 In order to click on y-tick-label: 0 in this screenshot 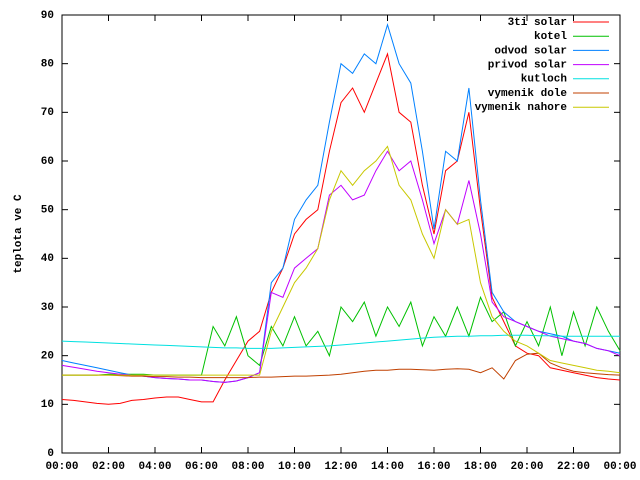, I will do `click(50, 454)`.